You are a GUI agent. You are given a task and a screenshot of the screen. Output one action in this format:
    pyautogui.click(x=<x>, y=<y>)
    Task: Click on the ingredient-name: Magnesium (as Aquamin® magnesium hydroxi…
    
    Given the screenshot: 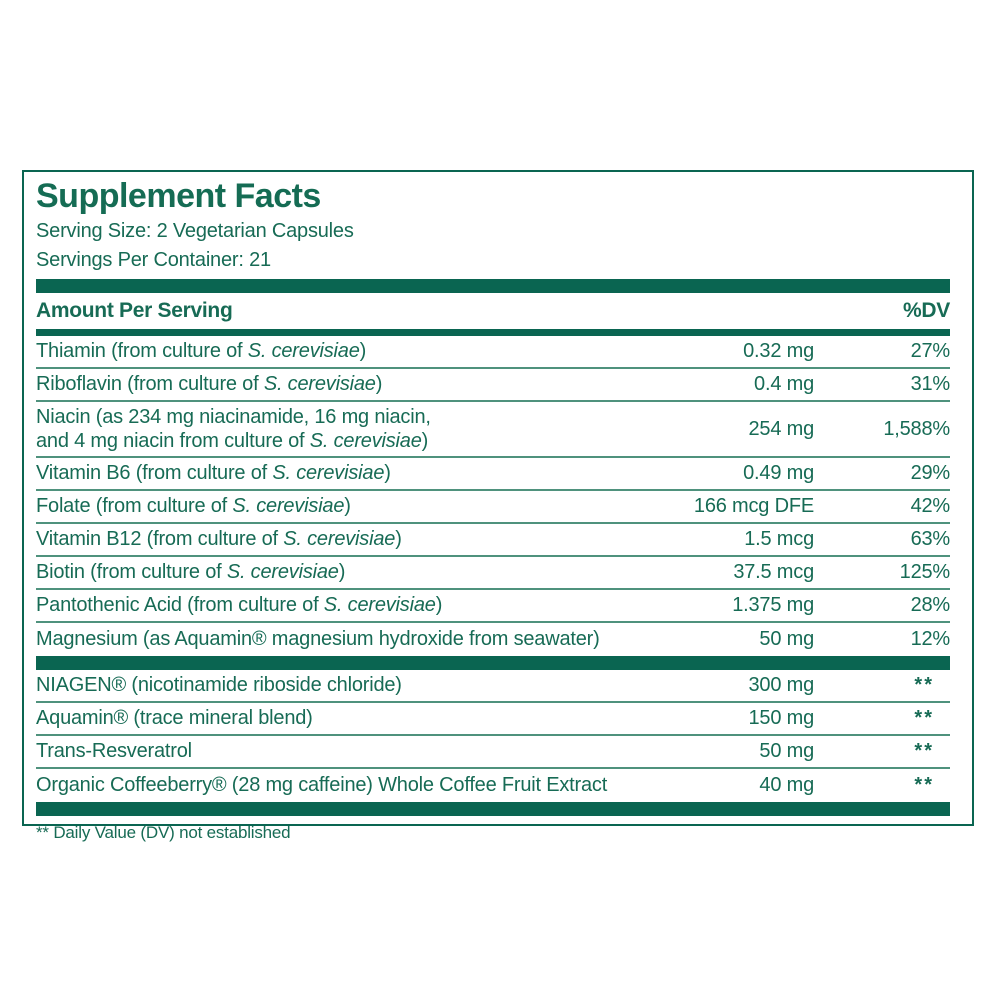 What is the action you would take?
    pyautogui.click(x=340, y=639)
    